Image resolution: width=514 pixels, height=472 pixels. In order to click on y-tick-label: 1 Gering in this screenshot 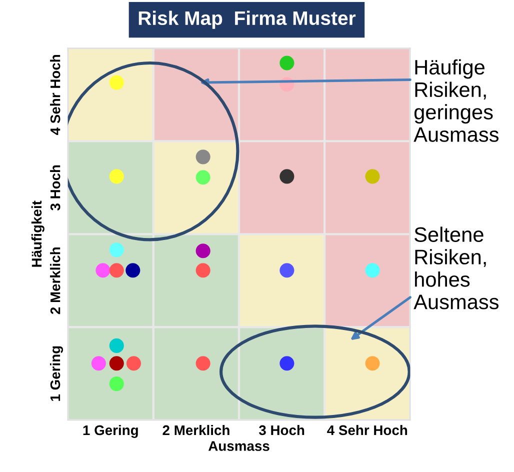, I will do `click(56, 373)`.